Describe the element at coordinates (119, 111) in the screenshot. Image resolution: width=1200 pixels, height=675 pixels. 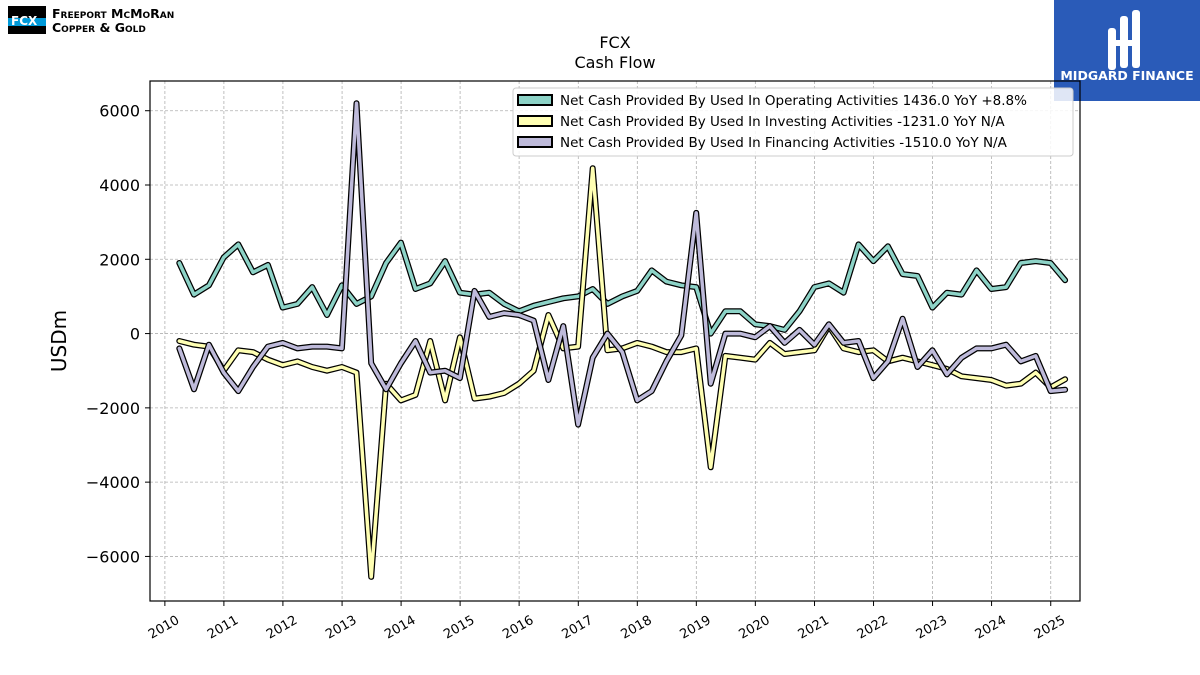
I see `y-tick-label: 6000` at that location.